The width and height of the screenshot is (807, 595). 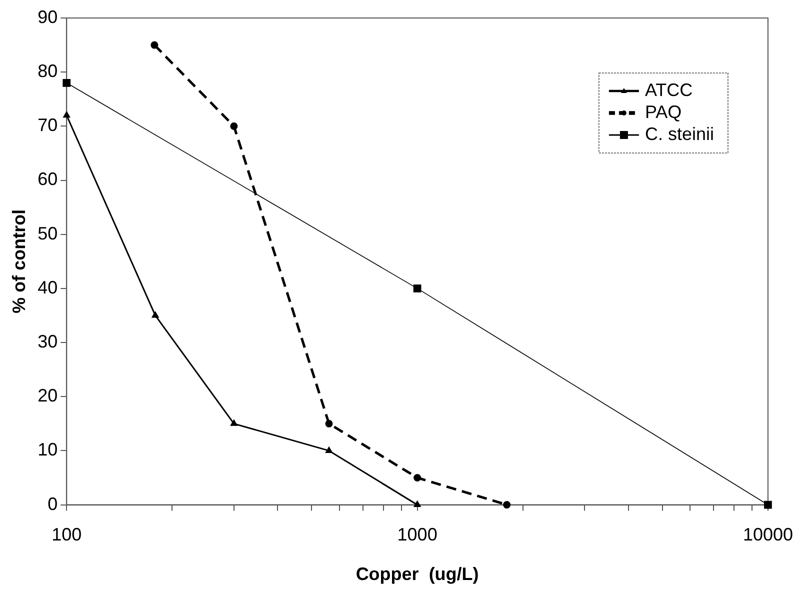 I want to click on x-tick-label: 10000, so click(x=768, y=534).